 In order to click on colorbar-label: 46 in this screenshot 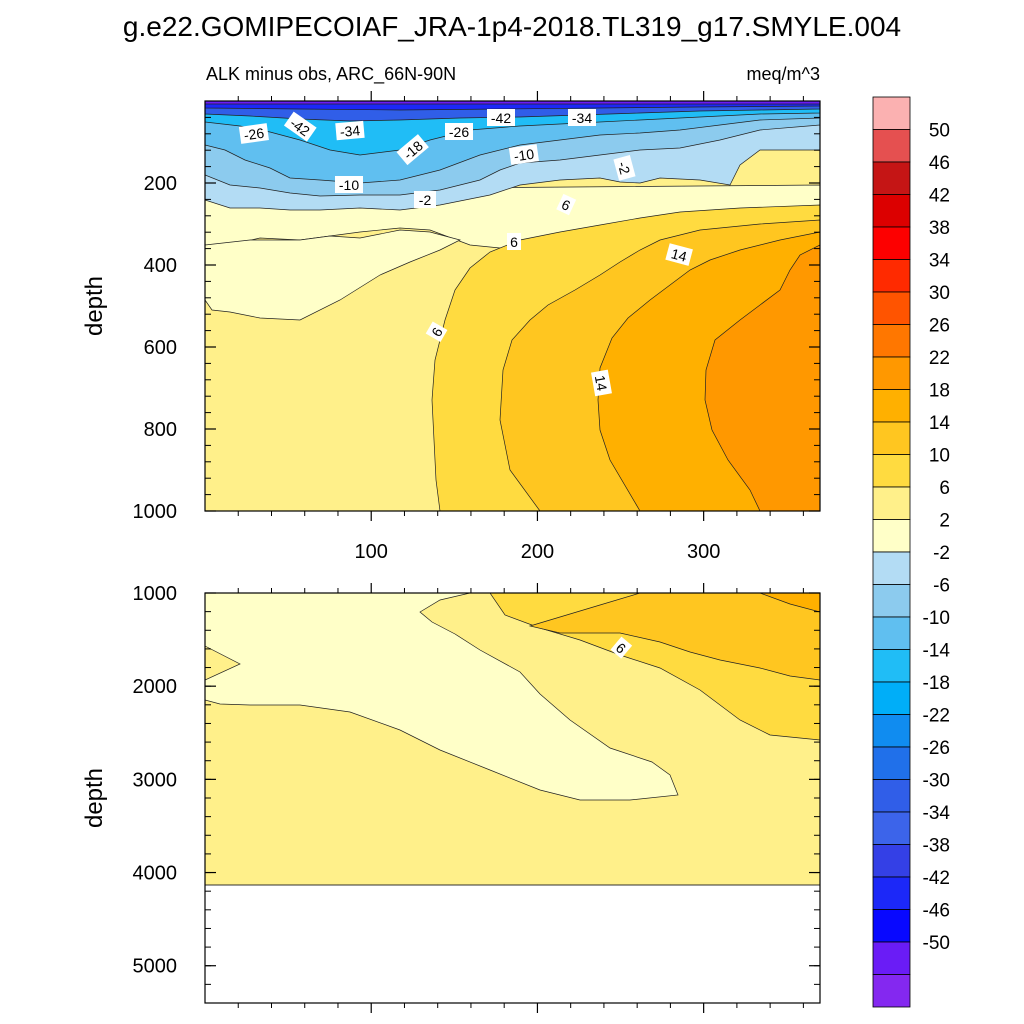, I will do `click(939, 163)`.